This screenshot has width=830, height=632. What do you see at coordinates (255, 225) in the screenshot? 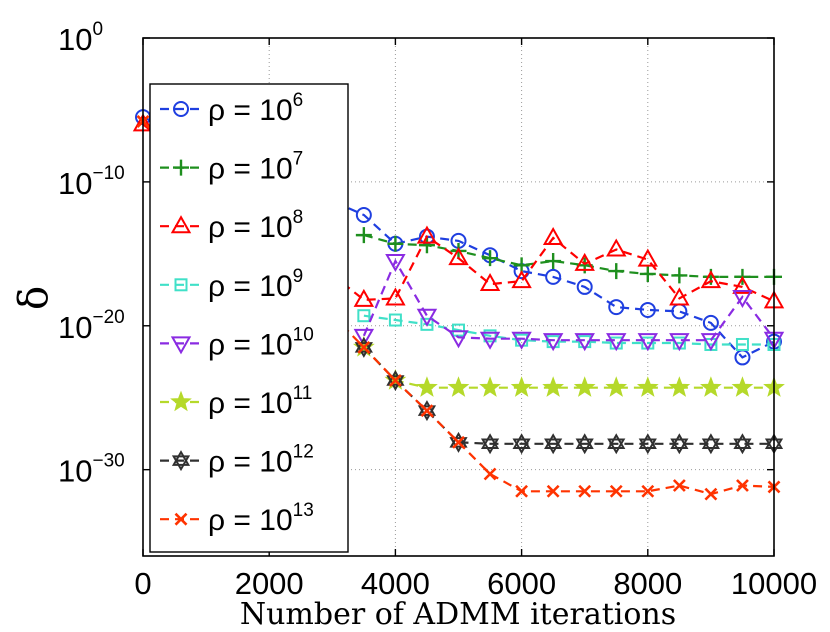
I see `legend-label: ρ = 108` at bounding box center [255, 225].